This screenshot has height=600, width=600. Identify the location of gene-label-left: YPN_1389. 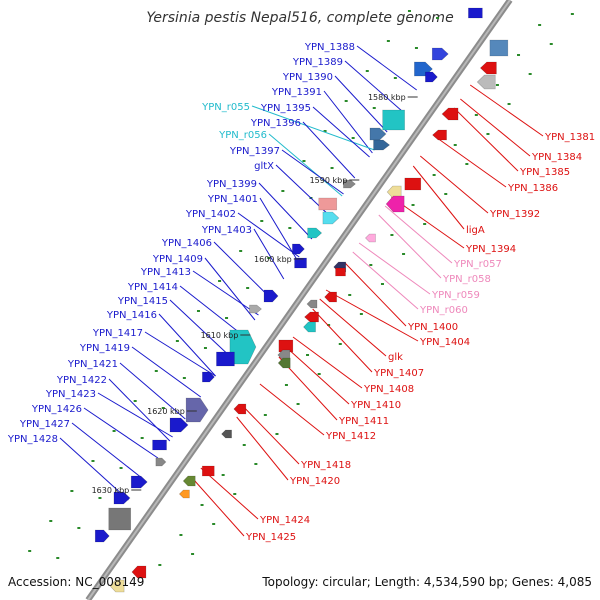
(317, 62).